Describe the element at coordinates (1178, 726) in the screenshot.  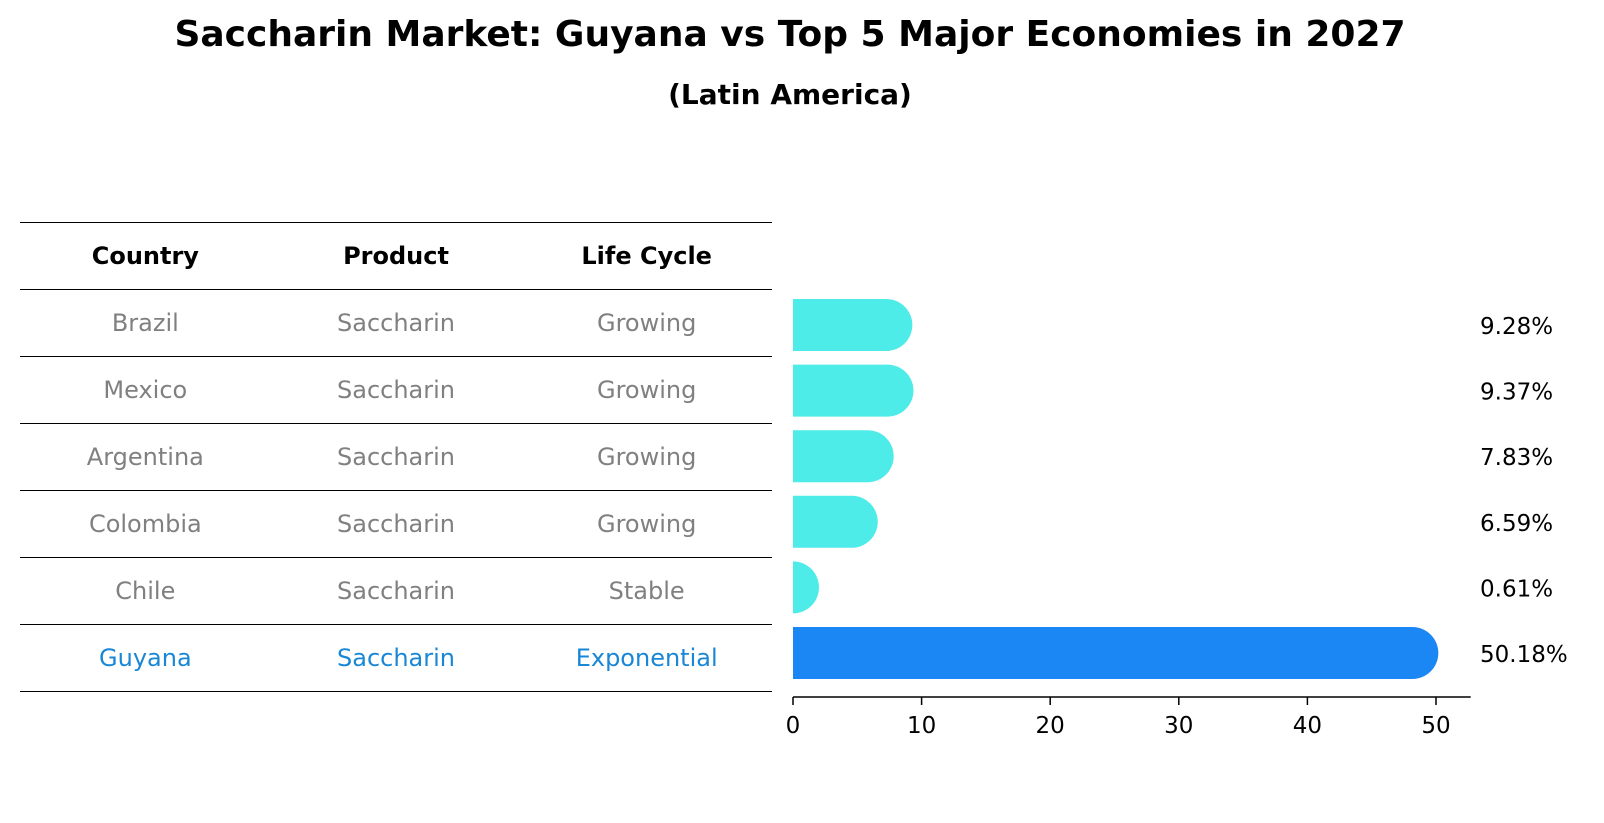
I see `x-tick-label: 30` at that location.